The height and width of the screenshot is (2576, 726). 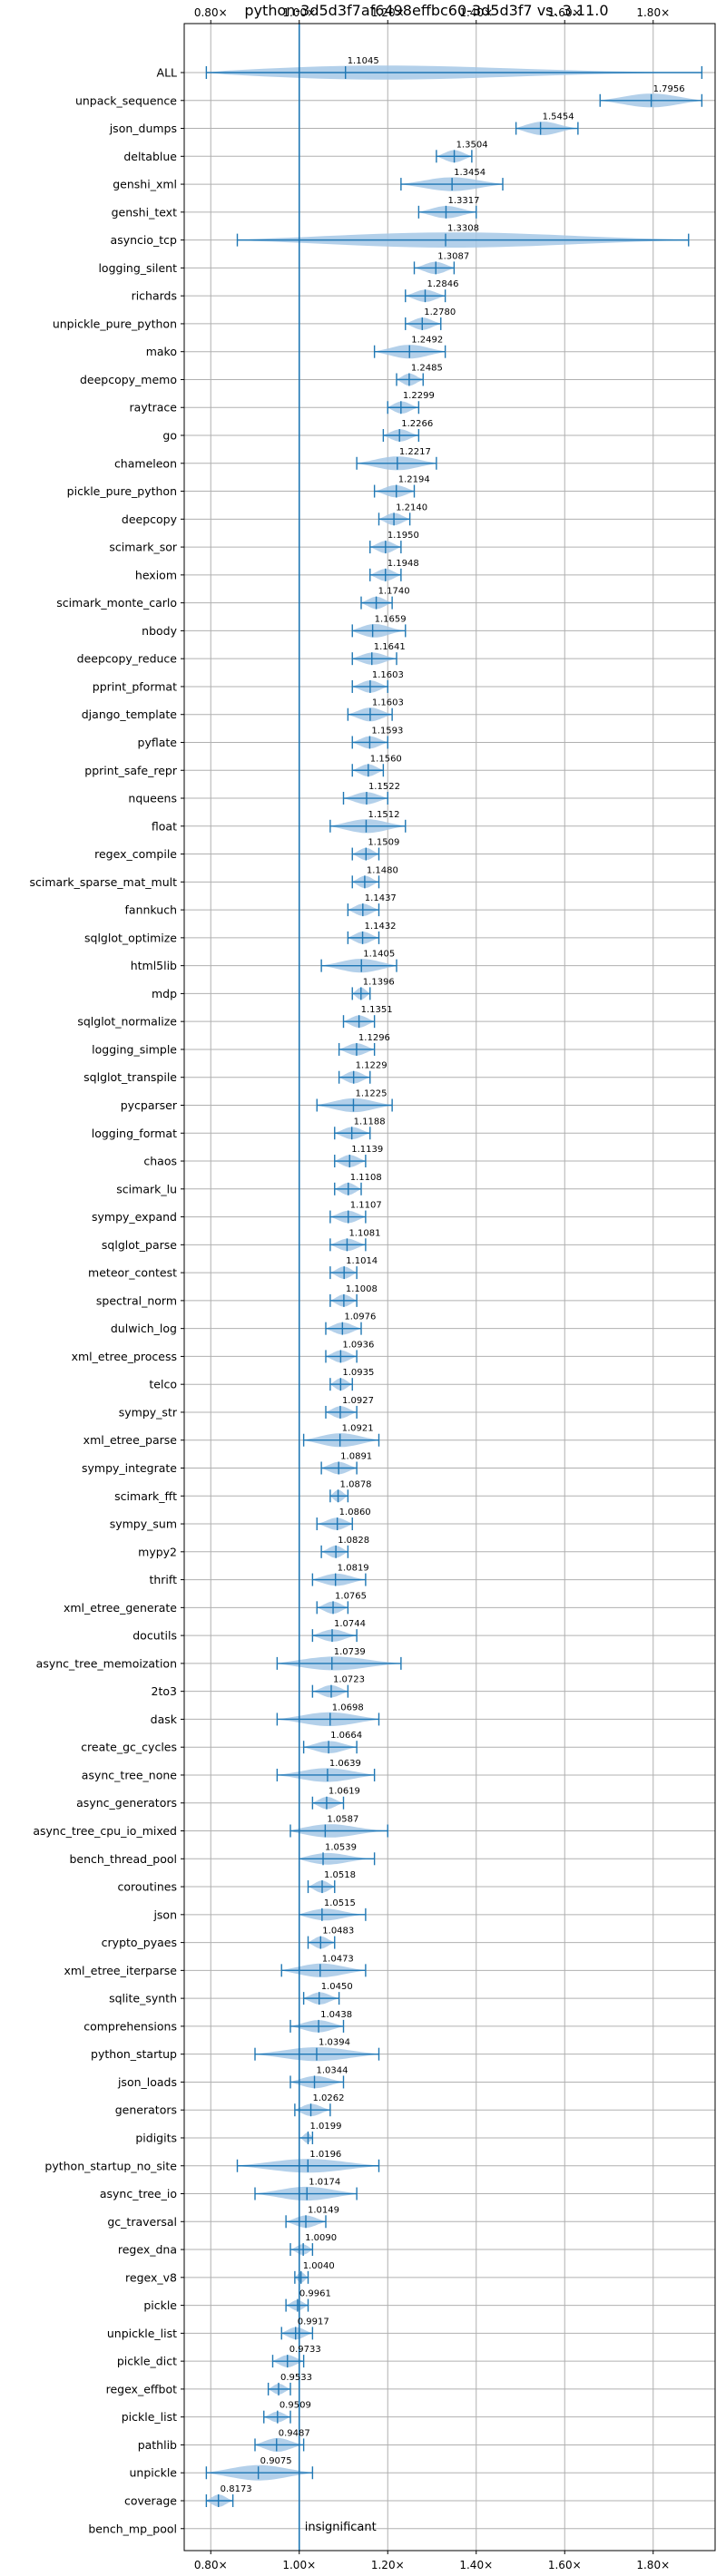 What do you see at coordinates (353, 1541) in the screenshot?
I see `value-label: 1.0828` at bounding box center [353, 1541].